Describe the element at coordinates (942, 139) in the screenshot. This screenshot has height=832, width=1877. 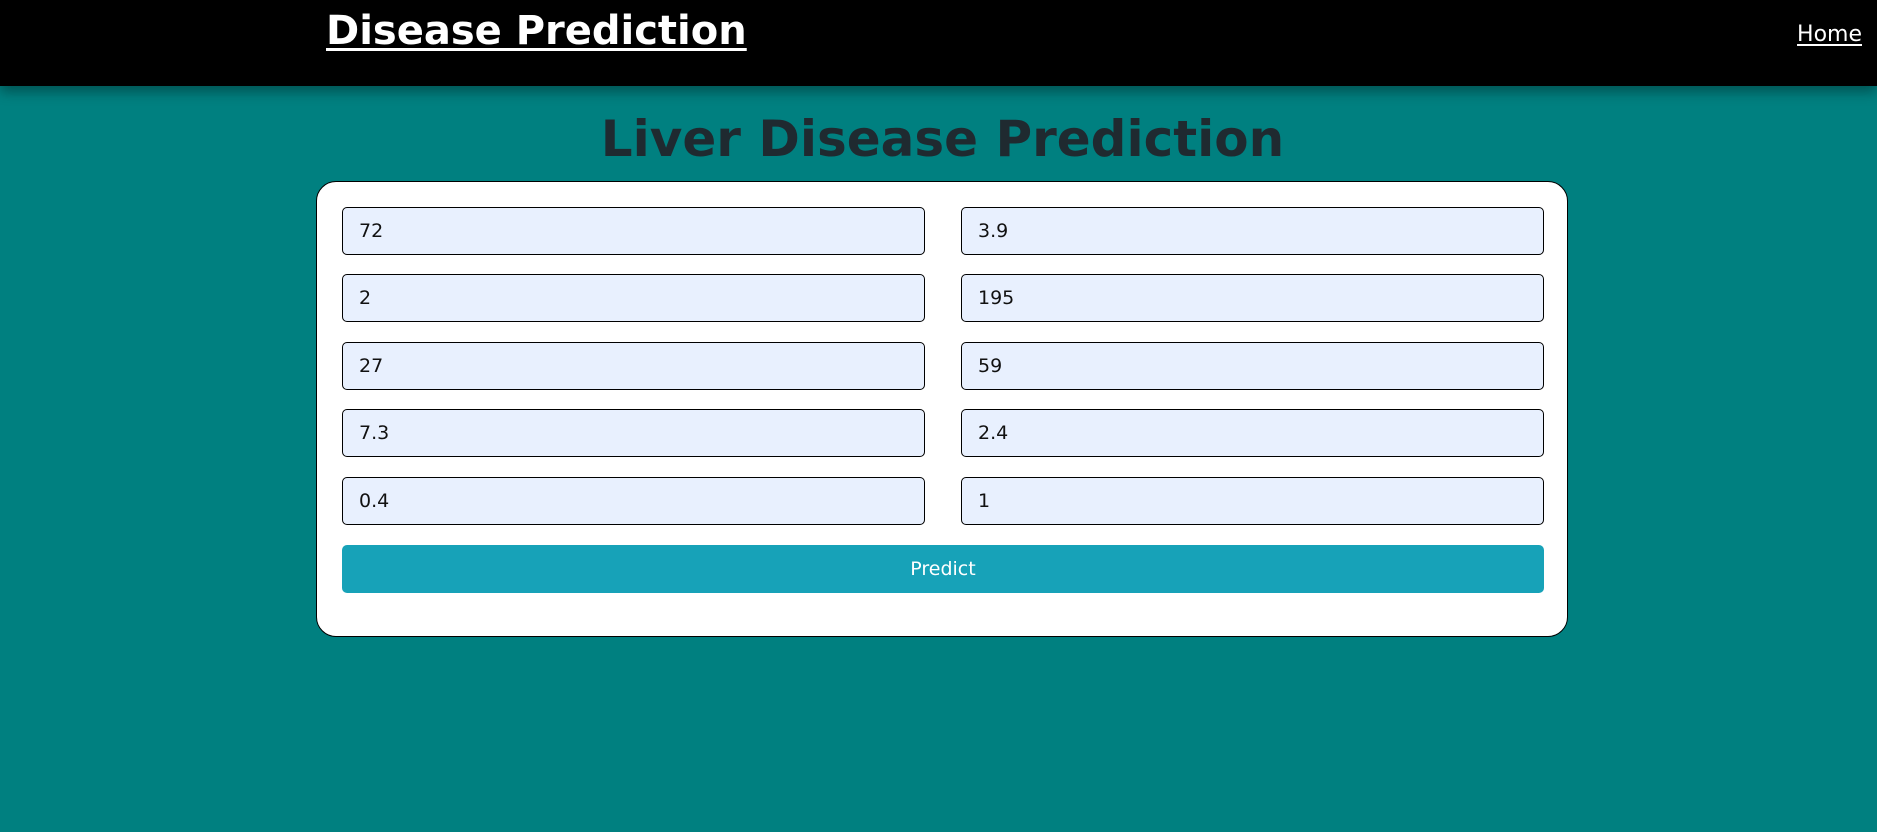
I see `page-title: Liver Disease Prediction` at that location.